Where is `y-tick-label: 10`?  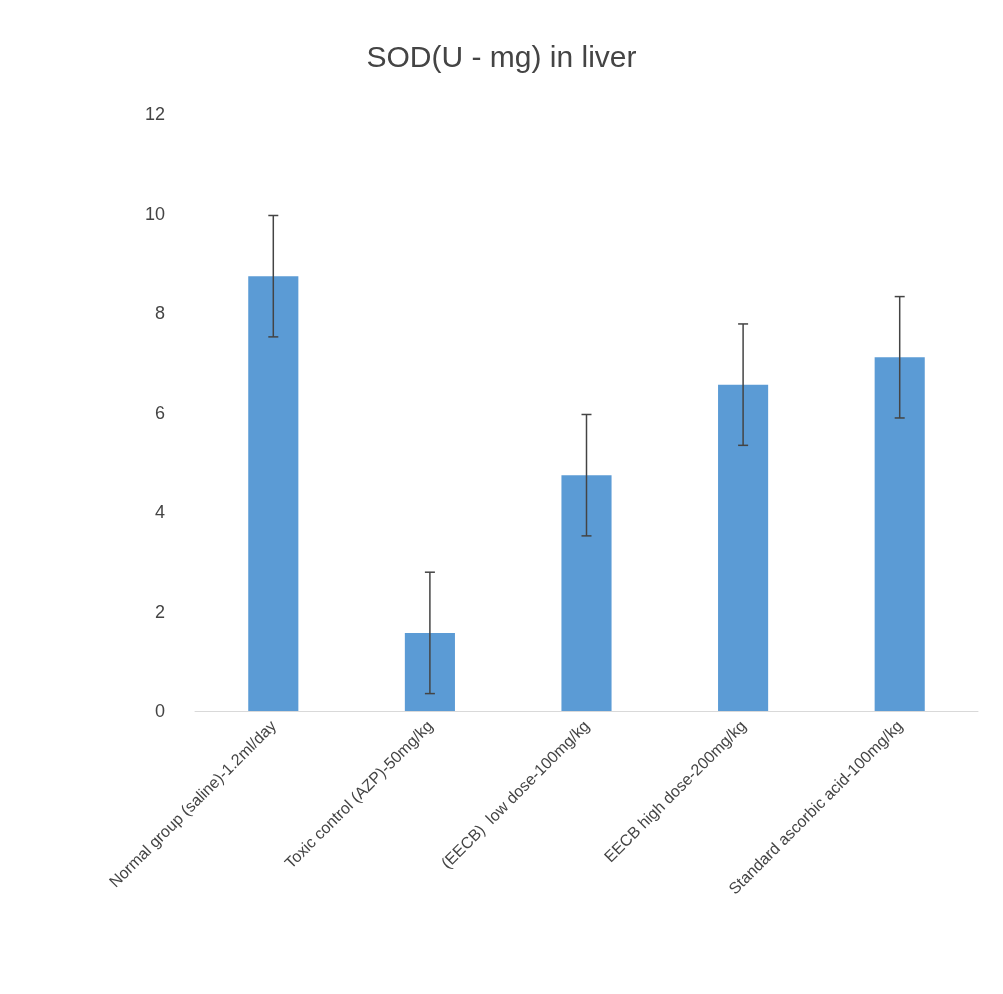 y-tick-label: 10 is located at coordinates (154, 213).